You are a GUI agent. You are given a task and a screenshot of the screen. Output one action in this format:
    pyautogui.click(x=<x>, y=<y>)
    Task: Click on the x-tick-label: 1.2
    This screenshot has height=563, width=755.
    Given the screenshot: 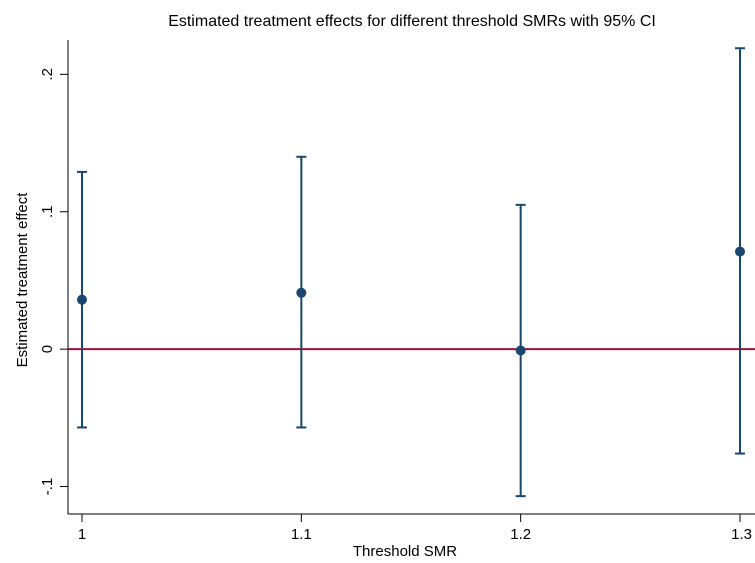 What is the action you would take?
    pyautogui.click(x=520, y=534)
    